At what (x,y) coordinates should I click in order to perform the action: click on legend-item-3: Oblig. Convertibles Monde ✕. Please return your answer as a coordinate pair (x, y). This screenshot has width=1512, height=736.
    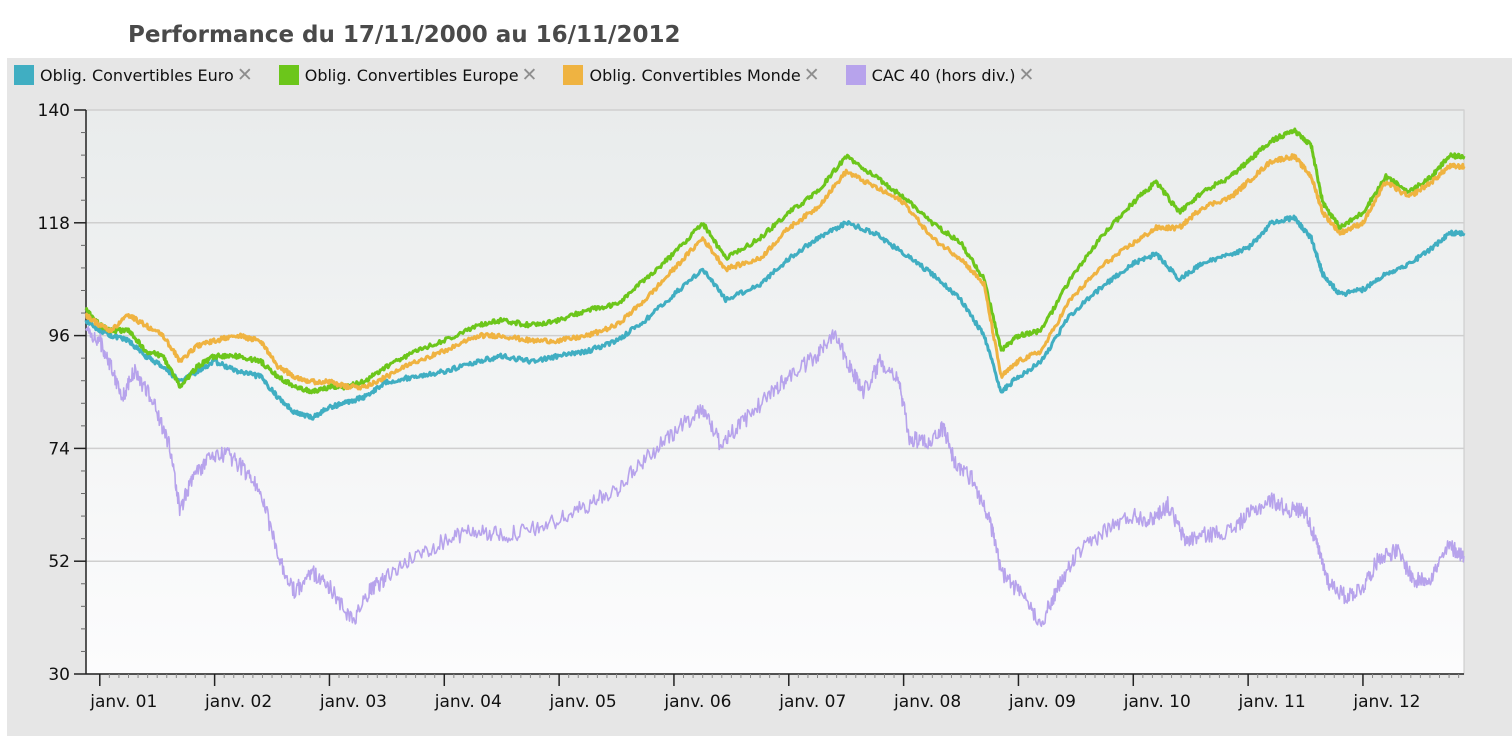
    Looking at the image, I should click on (691, 74).